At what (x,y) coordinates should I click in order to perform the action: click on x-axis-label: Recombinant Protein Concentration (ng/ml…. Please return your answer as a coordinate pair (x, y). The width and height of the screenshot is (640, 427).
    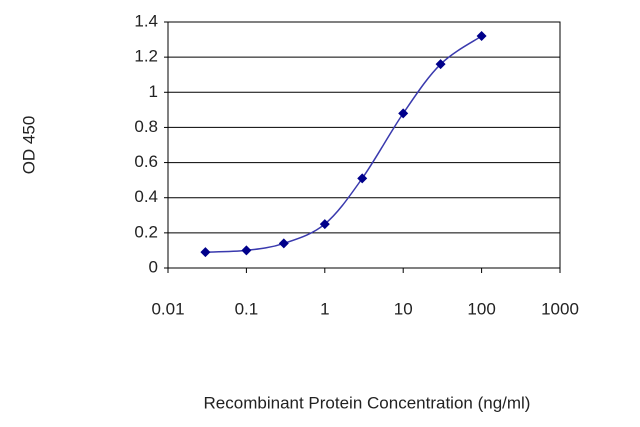
    Looking at the image, I should click on (367, 402).